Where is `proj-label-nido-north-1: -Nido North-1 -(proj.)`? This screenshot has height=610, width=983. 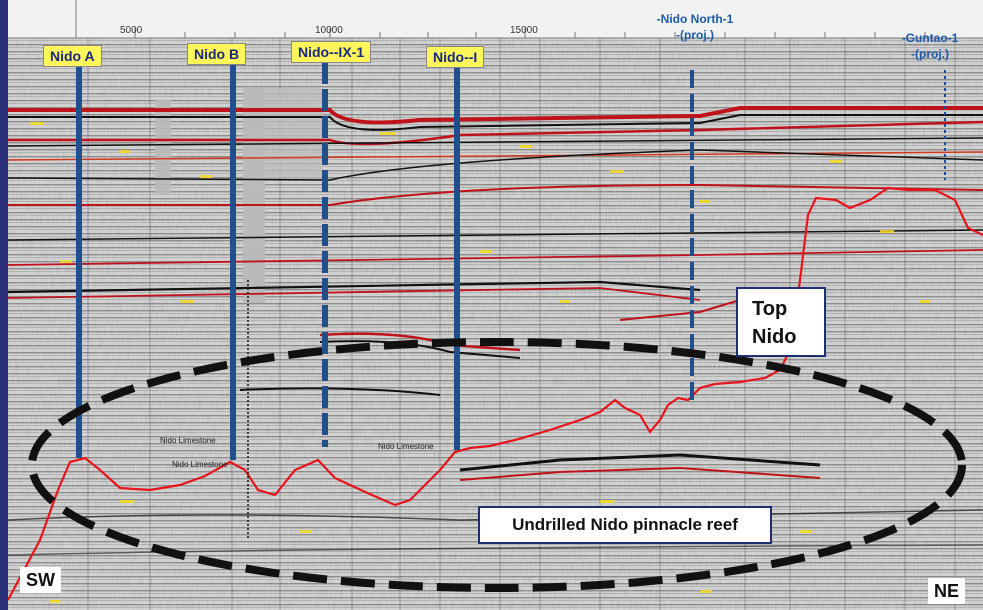
proj-label-nido-north-1: -Nido North-1 -(proj.) is located at coordinates (695, 27).